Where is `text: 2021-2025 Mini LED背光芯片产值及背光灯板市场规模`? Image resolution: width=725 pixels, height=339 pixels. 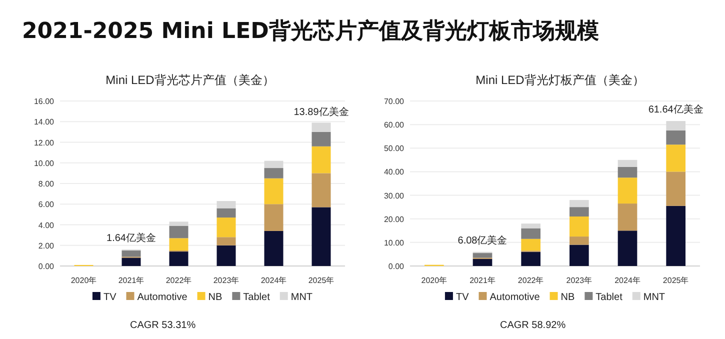
text: 2021-2025 Mini LED背光芯片产值及背光灯板市场规模 is located at coordinates (310, 31).